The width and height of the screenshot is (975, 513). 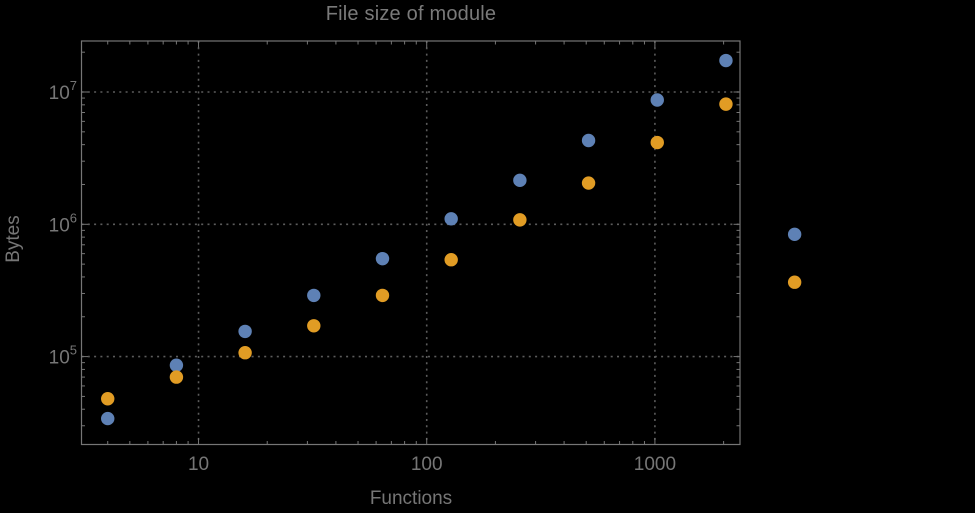 What do you see at coordinates (63, 91) in the screenshot?
I see `y-tick-label: 10⁷` at bounding box center [63, 91].